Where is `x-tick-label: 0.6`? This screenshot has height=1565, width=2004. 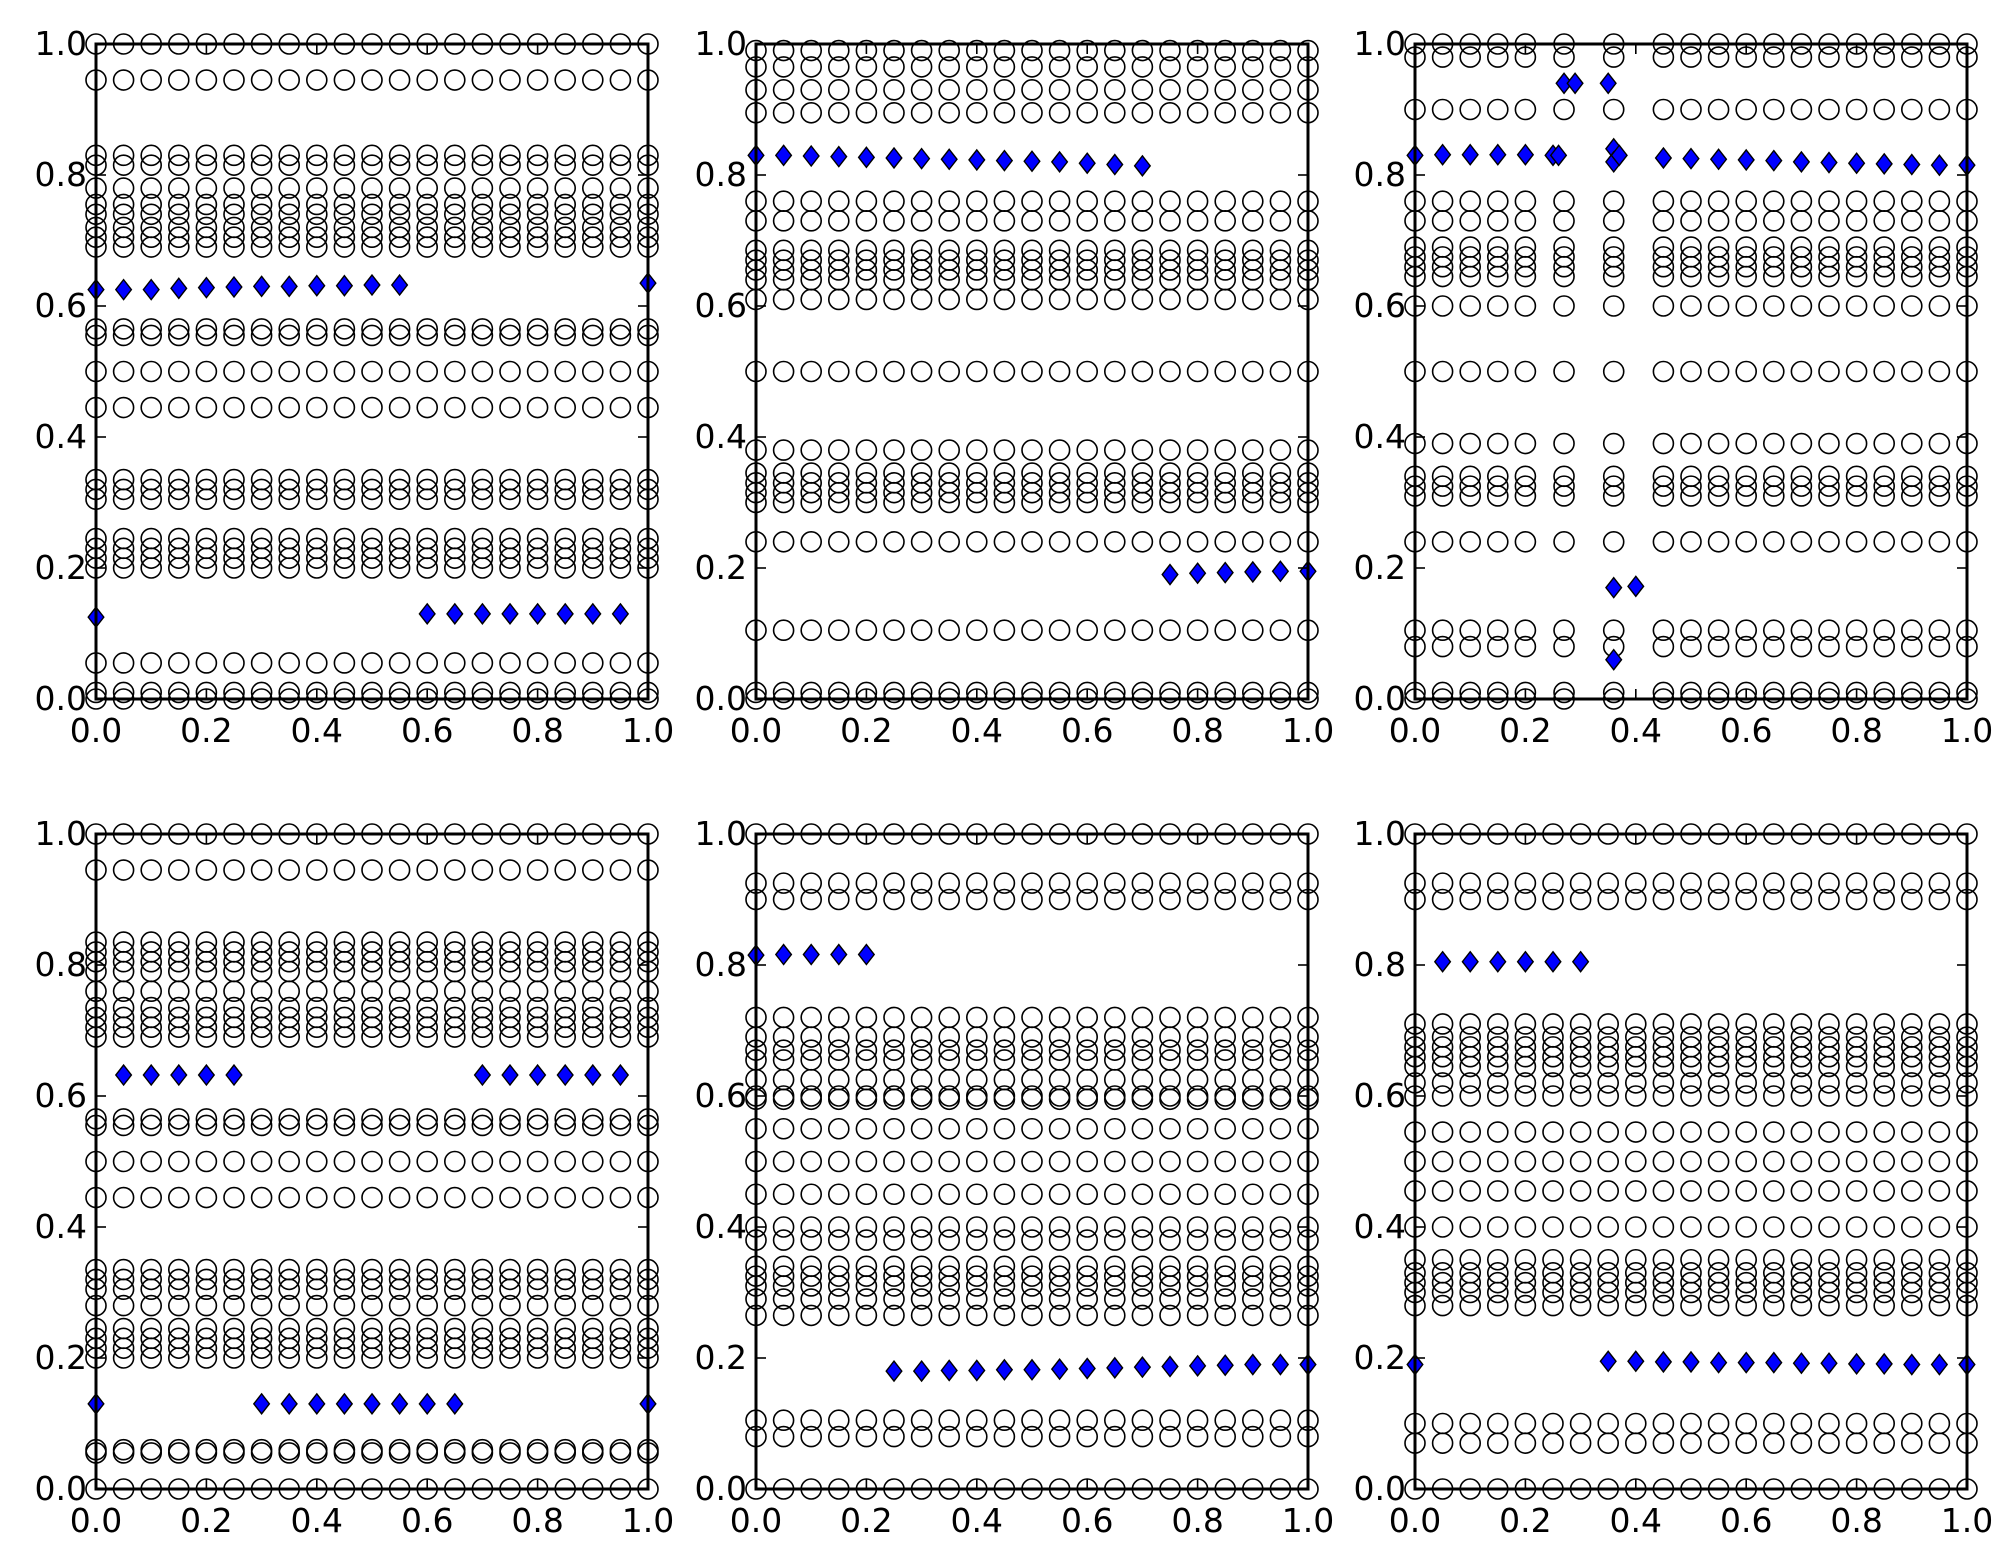
x-tick-label: 0.6 is located at coordinates (1746, 1520).